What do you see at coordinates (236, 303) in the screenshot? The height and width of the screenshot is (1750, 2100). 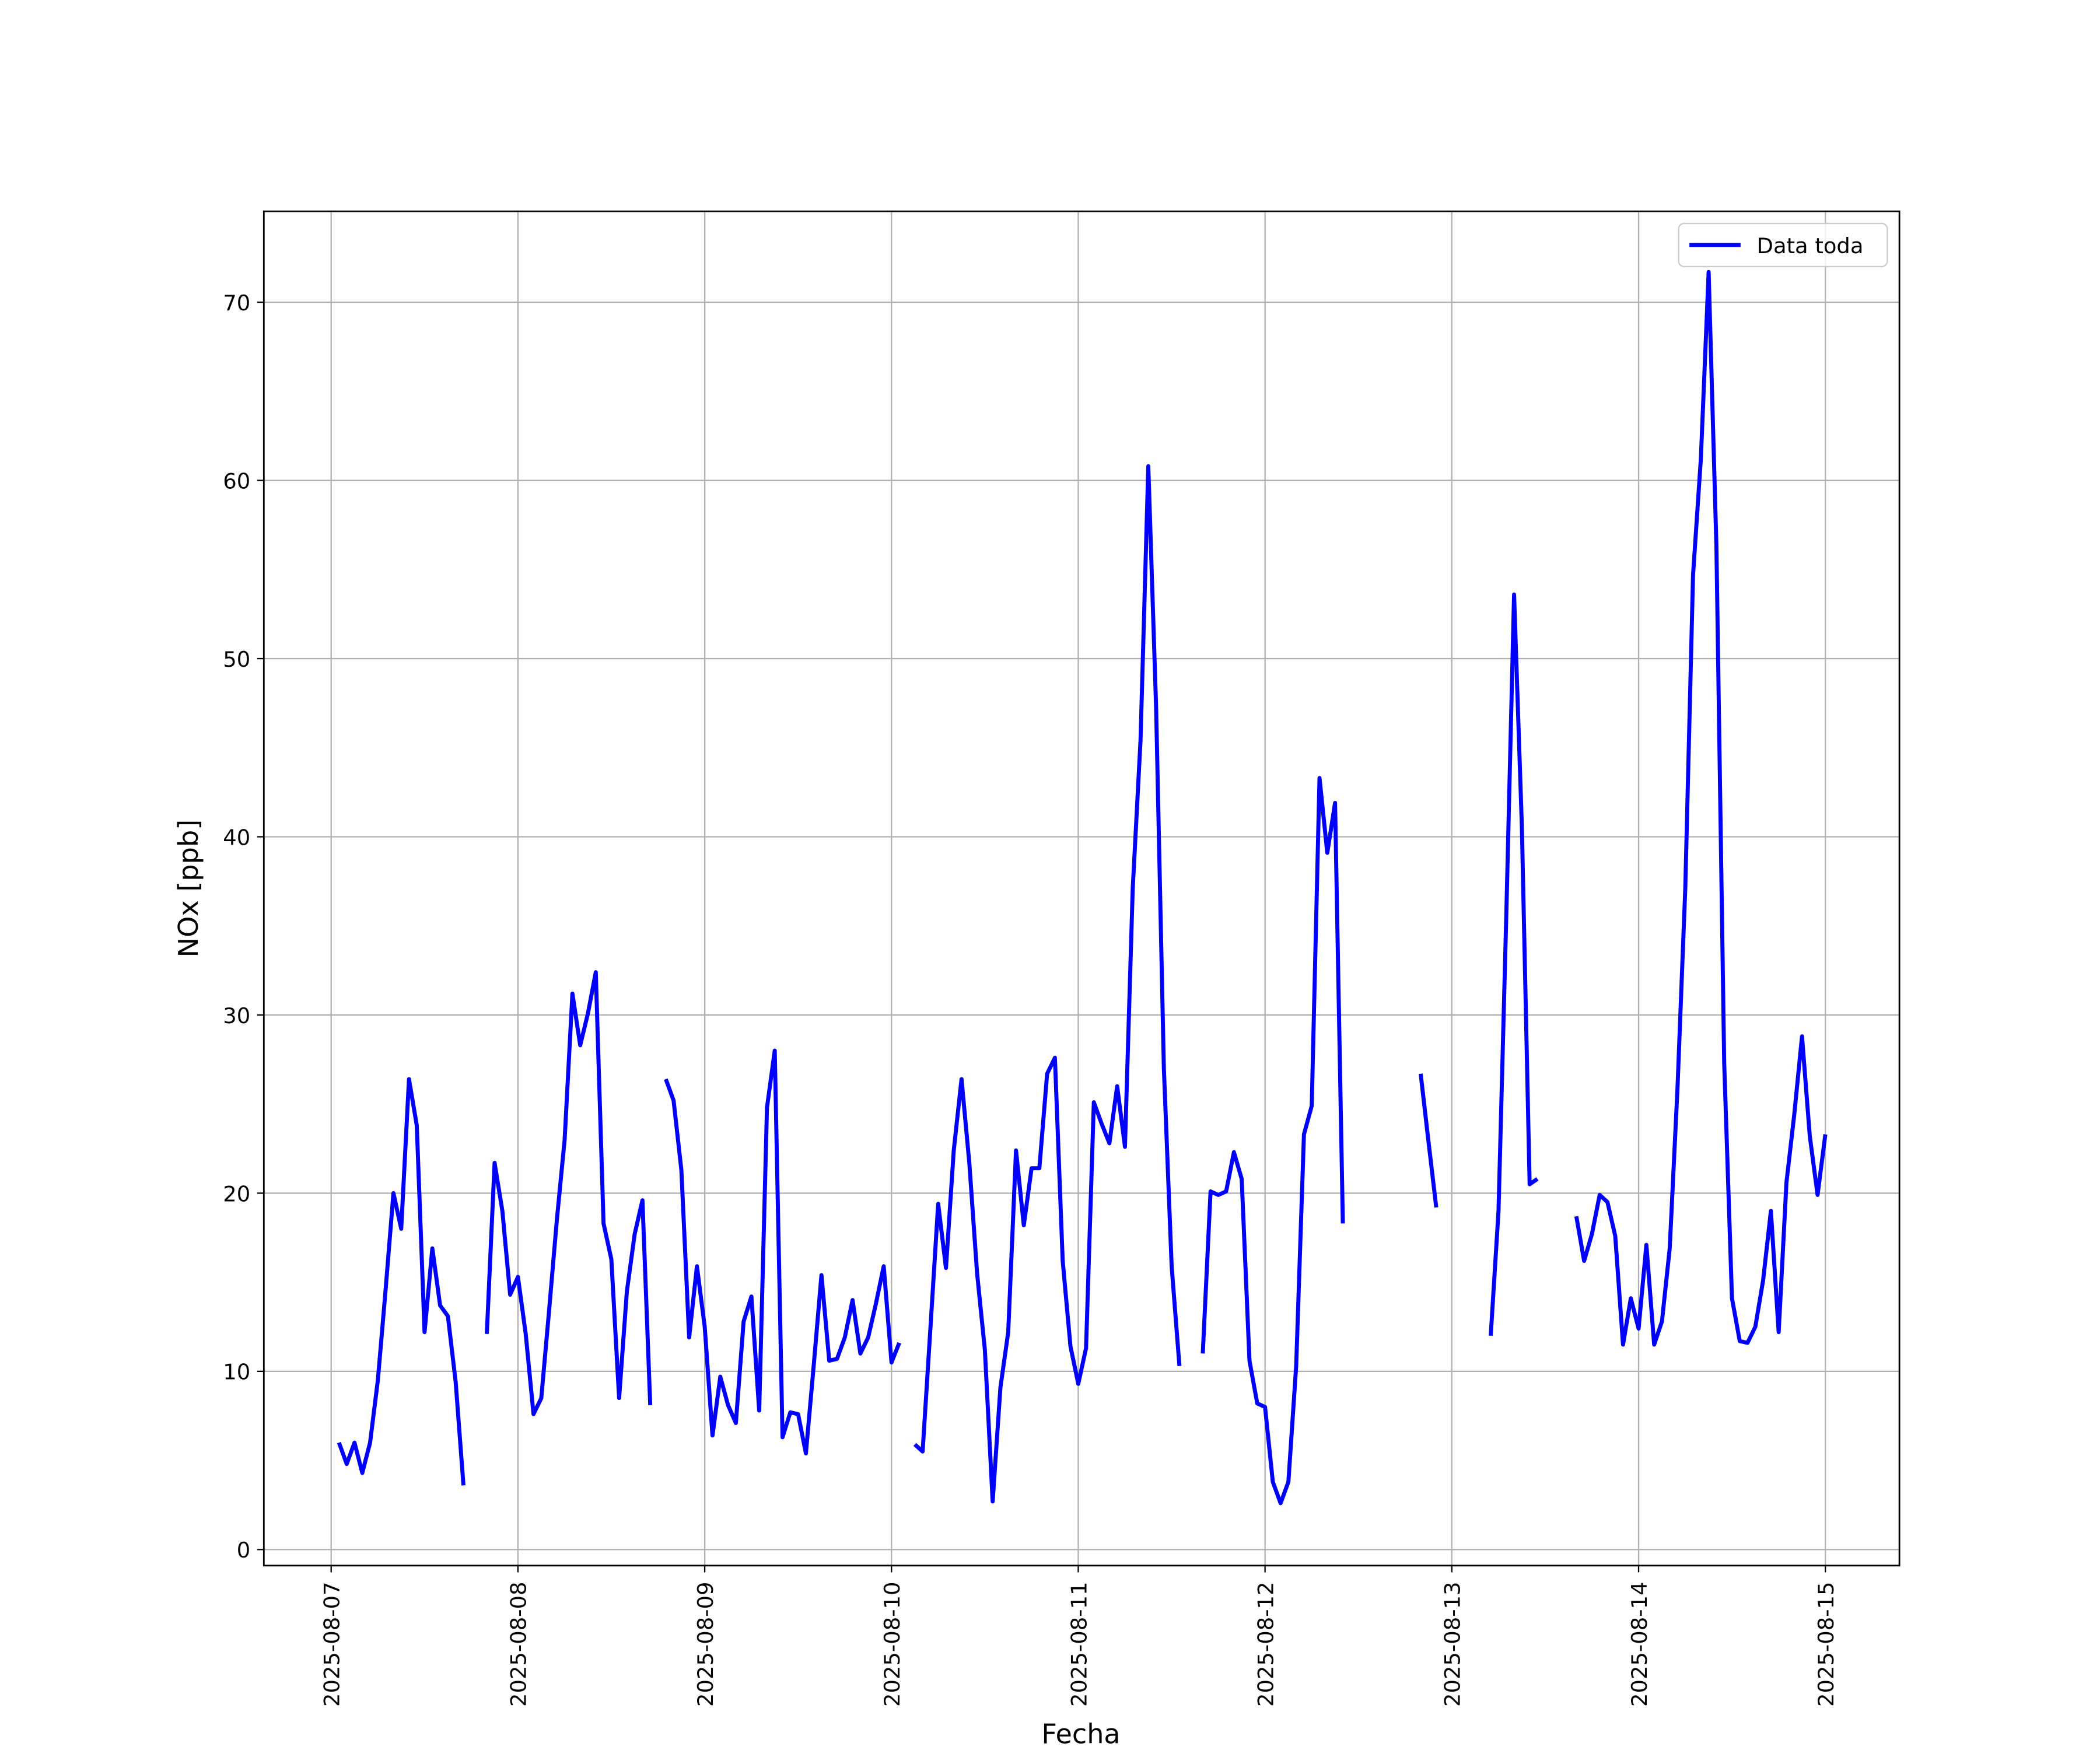 I see `y-tick-label: 70` at bounding box center [236, 303].